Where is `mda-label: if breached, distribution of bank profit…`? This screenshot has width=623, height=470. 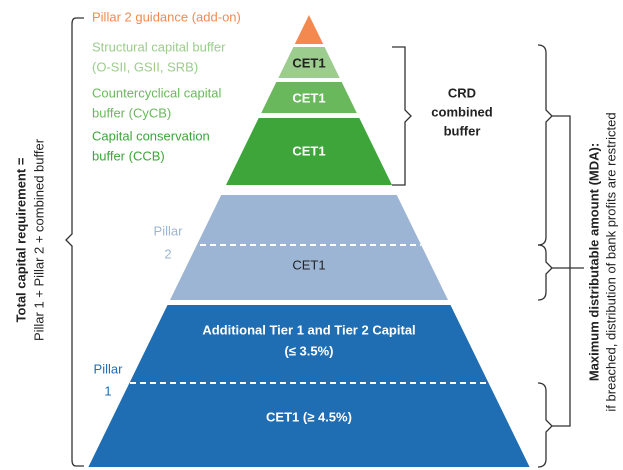 mda-label: if breached, distribution of bank profit… is located at coordinates (610, 261).